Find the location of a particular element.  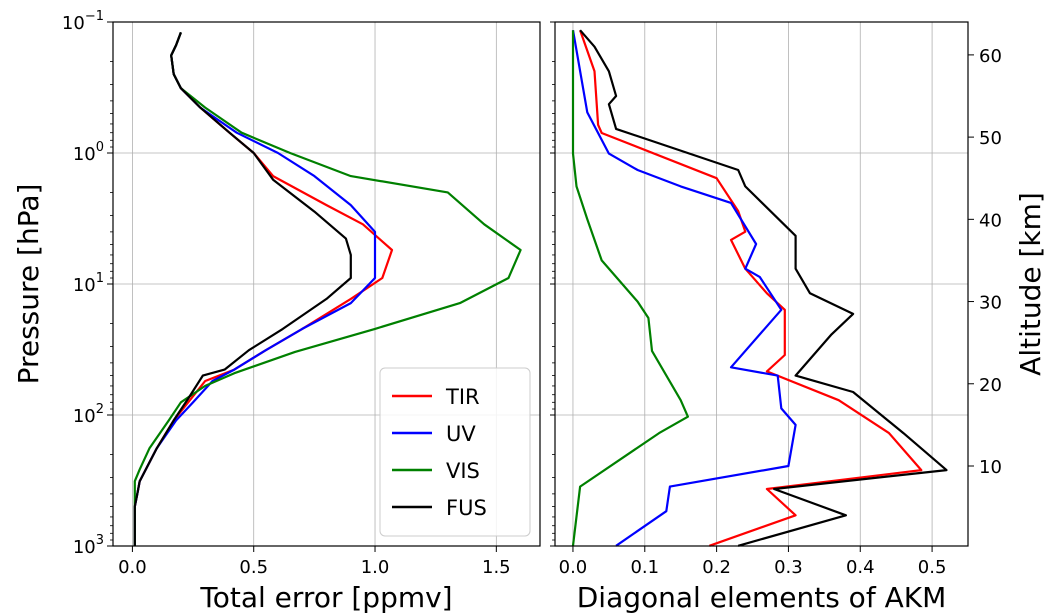

left-y-ticks: 10⁻¹ 10⁰ 10¹ 10² 10³ is located at coordinates (87, 283).